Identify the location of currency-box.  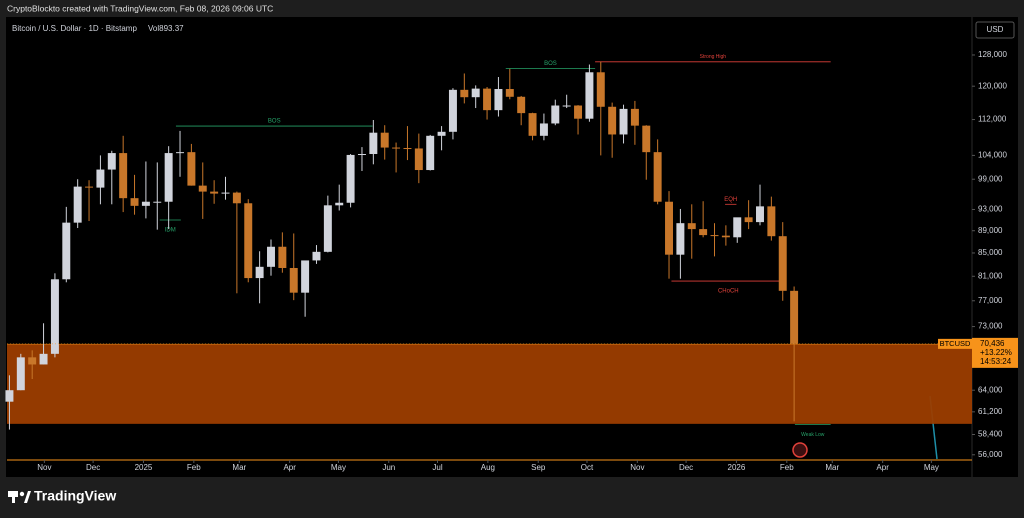
(995, 30).